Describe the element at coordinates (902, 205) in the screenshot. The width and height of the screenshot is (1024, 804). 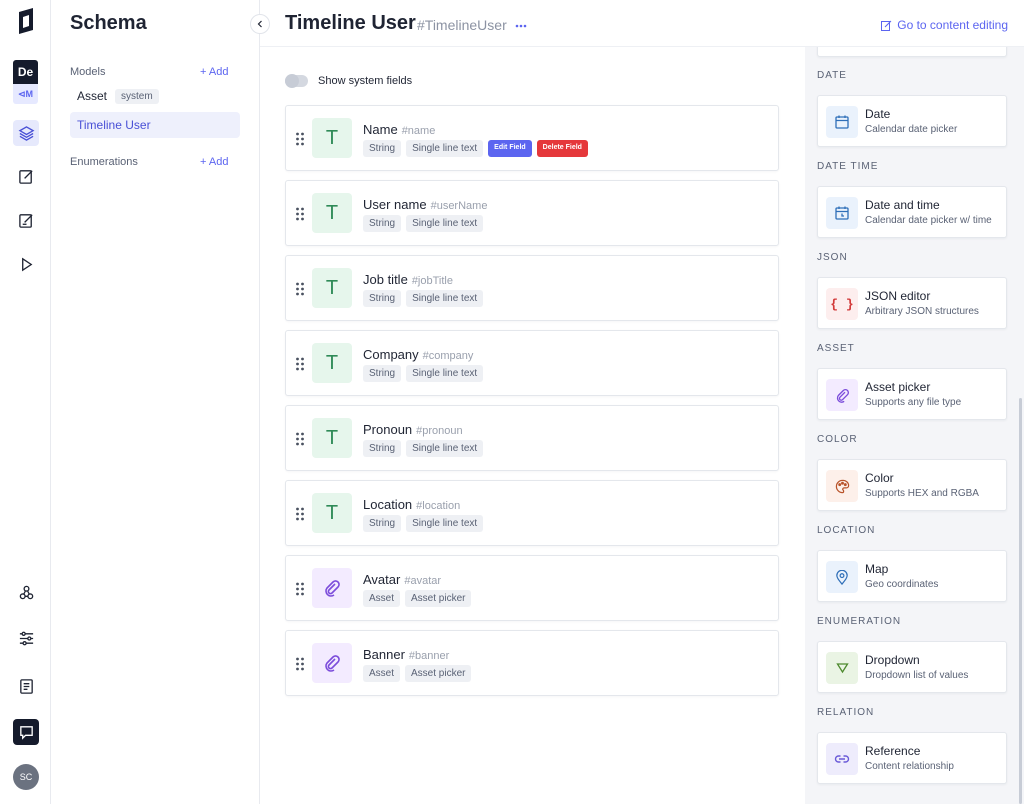
I see `palette-type-name: Date and time` at that location.